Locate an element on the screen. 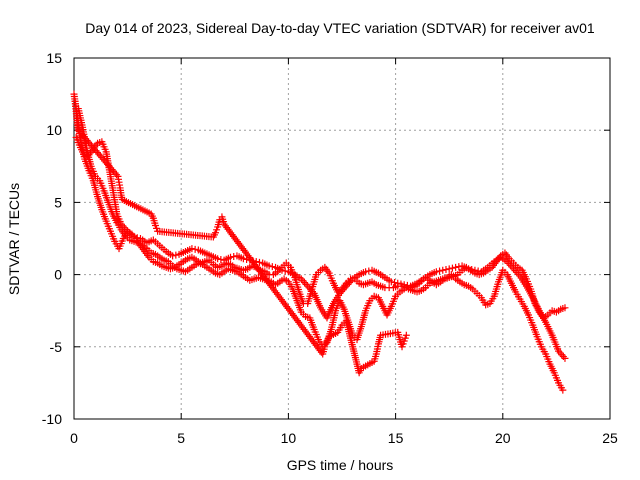  x-tick-label: 15 is located at coordinates (396, 438).